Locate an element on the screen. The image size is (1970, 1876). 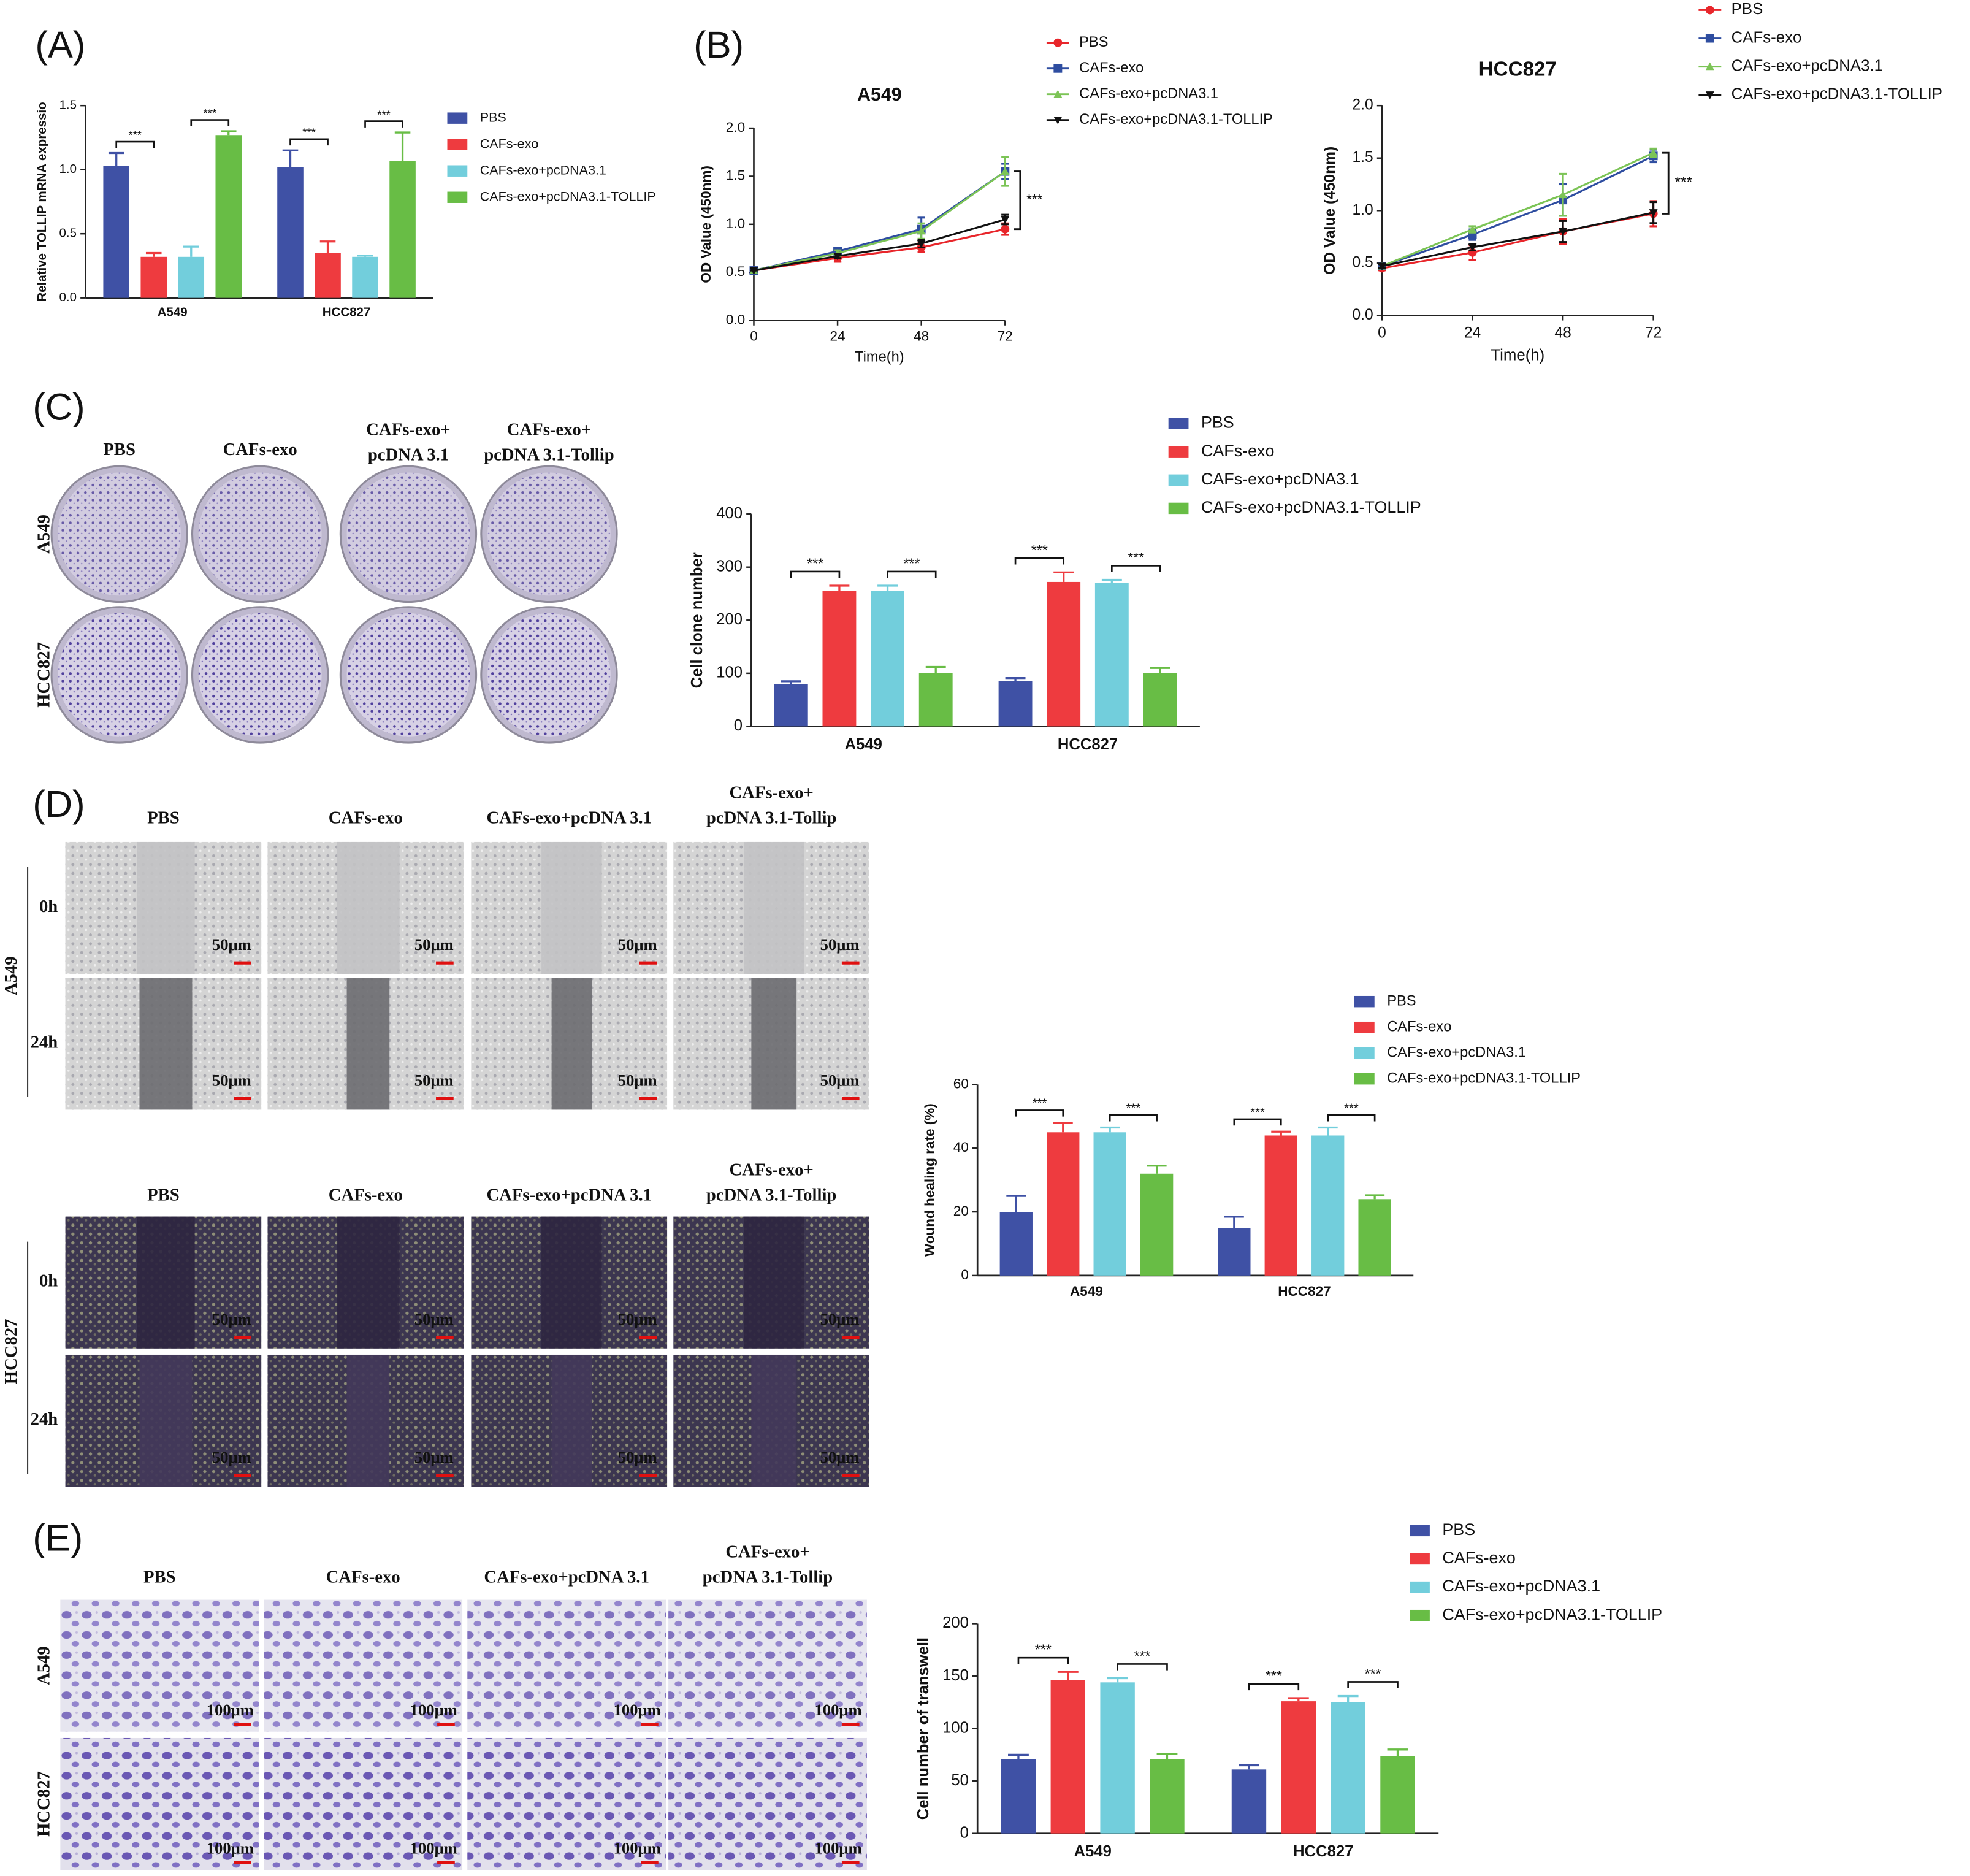
y-tick-label: 0.5 is located at coordinates (68, 233).